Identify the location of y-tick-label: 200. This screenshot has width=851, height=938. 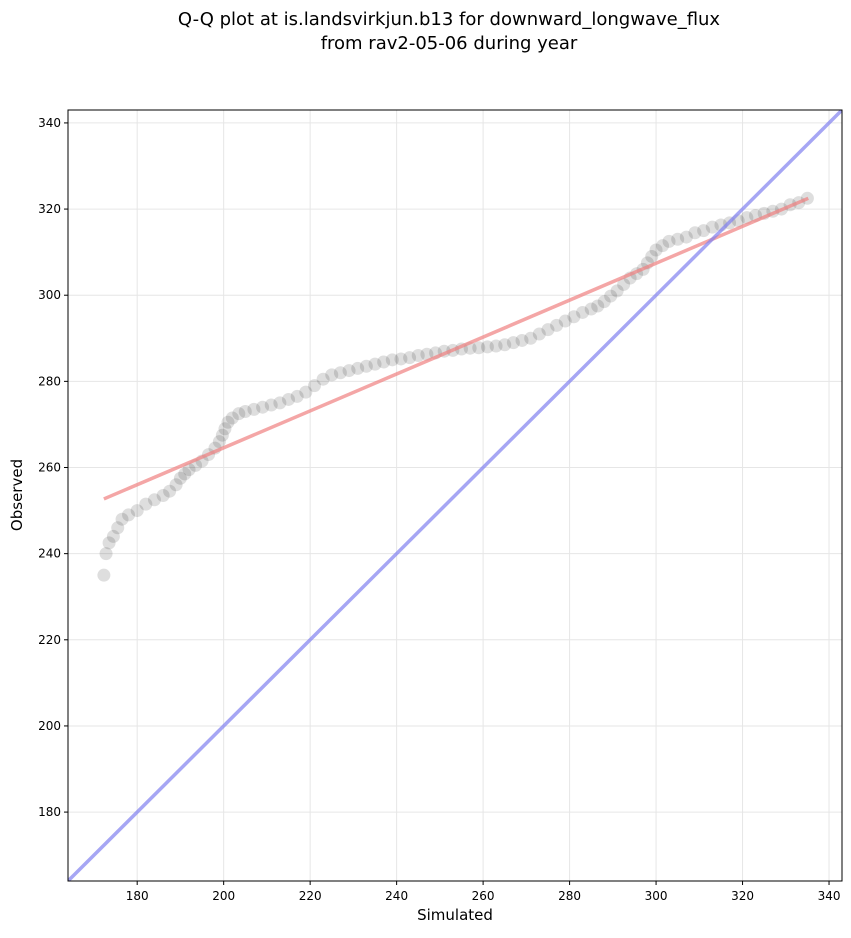
(49, 726).